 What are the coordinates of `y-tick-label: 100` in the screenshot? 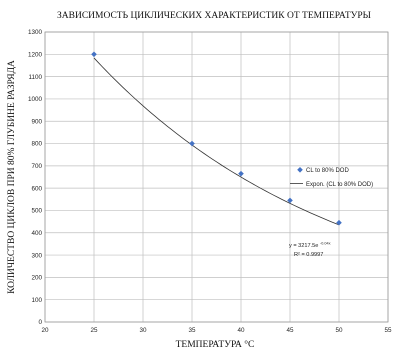 It's located at (36, 300).